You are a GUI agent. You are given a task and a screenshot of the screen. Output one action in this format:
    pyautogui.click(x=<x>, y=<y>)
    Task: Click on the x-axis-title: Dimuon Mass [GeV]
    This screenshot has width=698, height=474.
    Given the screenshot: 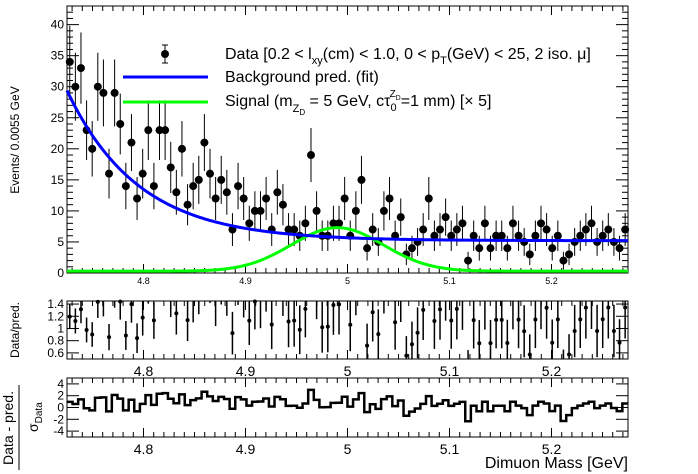 What is the action you would take?
    pyautogui.click(x=556, y=463)
    